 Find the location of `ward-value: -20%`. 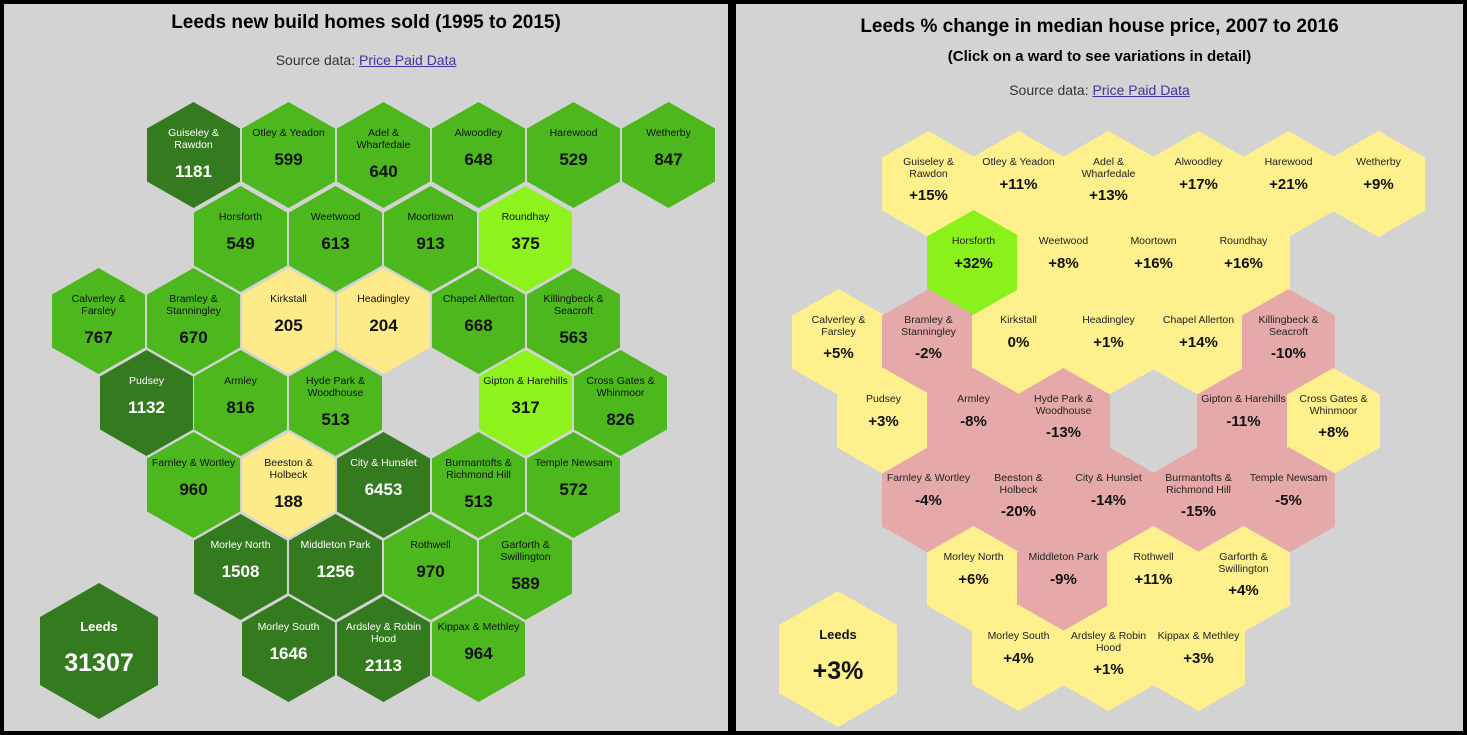

ward-value: -20% is located at coordinates (1018, 511).